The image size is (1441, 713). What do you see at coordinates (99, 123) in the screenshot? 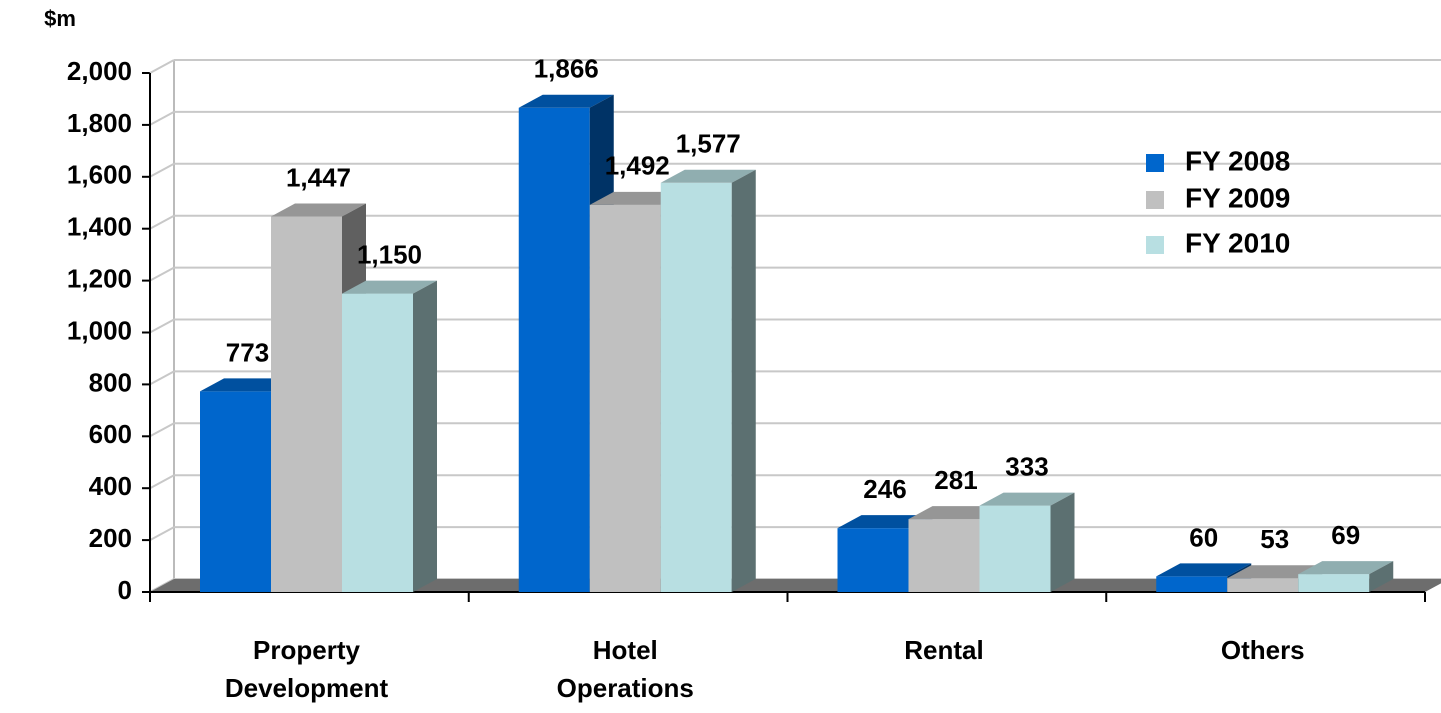
I see `y-tick-label: 1,800` at bounding box center [99, 123].